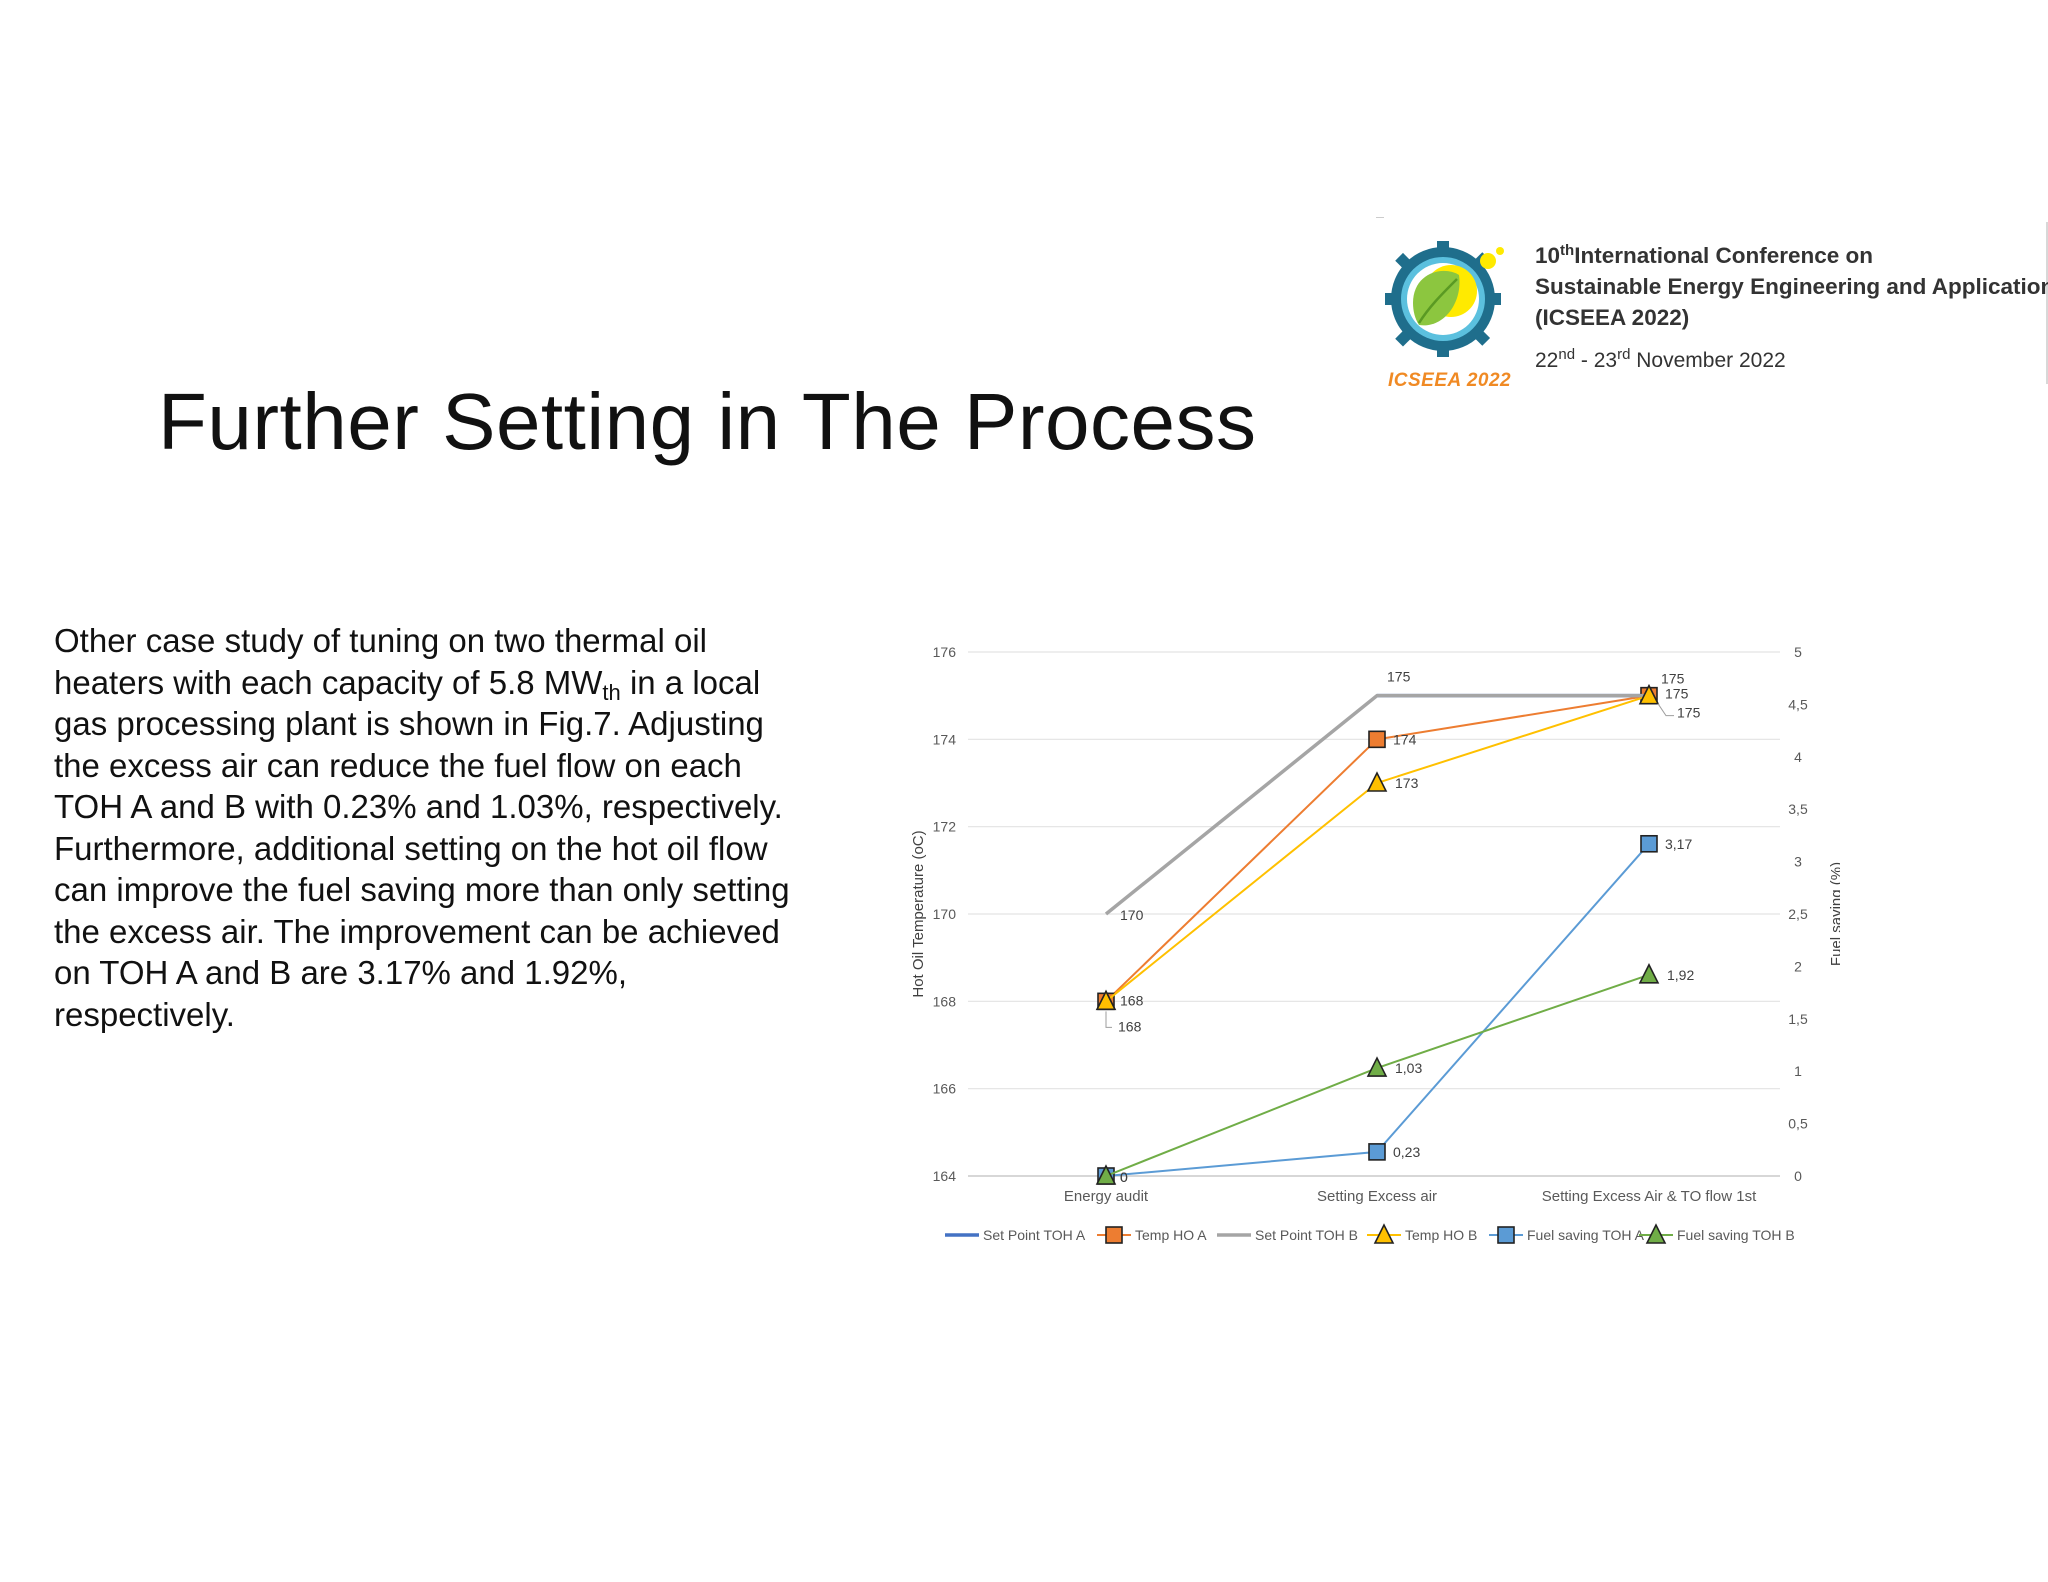 Image resolution: width=2048 pixels, height=1582 pixels. I want to click on data-label: 3,17, so click(1678, 844).